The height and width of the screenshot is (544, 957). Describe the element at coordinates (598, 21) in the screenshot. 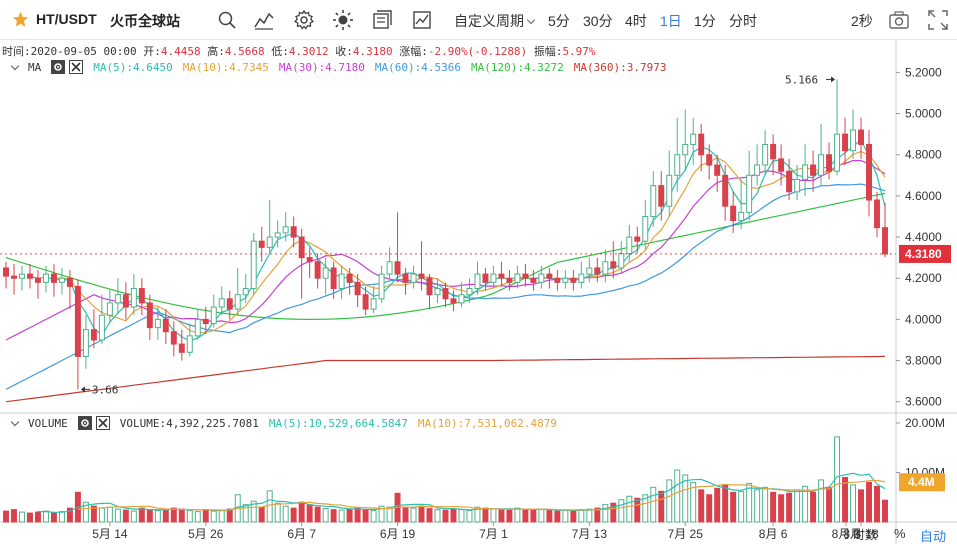

I see `period-30min: 30分` at that location.